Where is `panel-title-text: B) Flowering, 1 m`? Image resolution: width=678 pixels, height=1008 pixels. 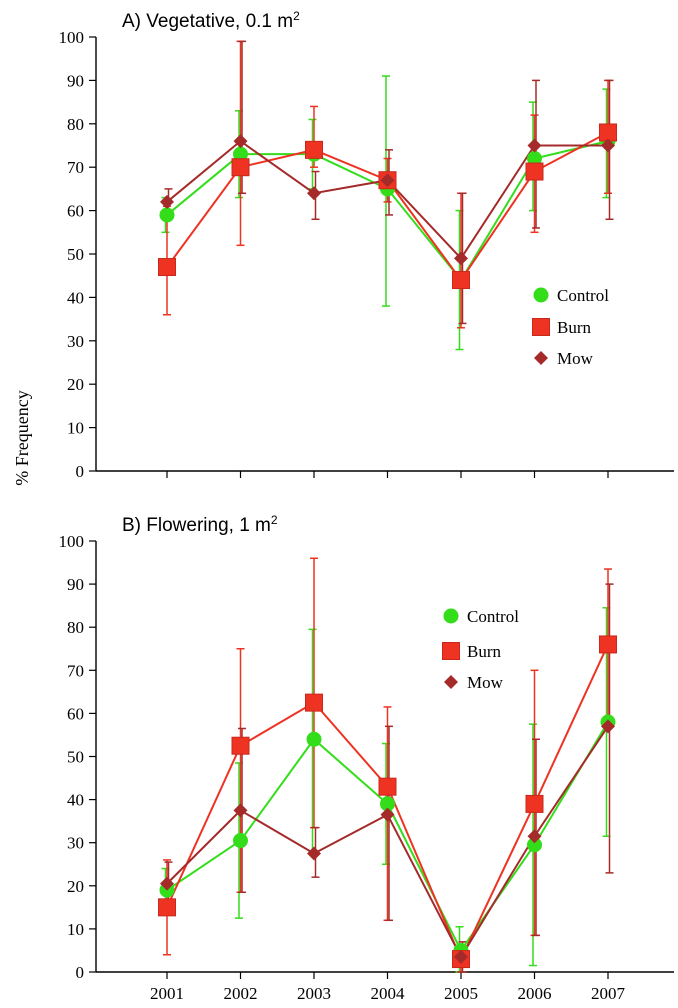 panel-title-text: B) Flowering, 1 m is located at coordinates (196, 525).